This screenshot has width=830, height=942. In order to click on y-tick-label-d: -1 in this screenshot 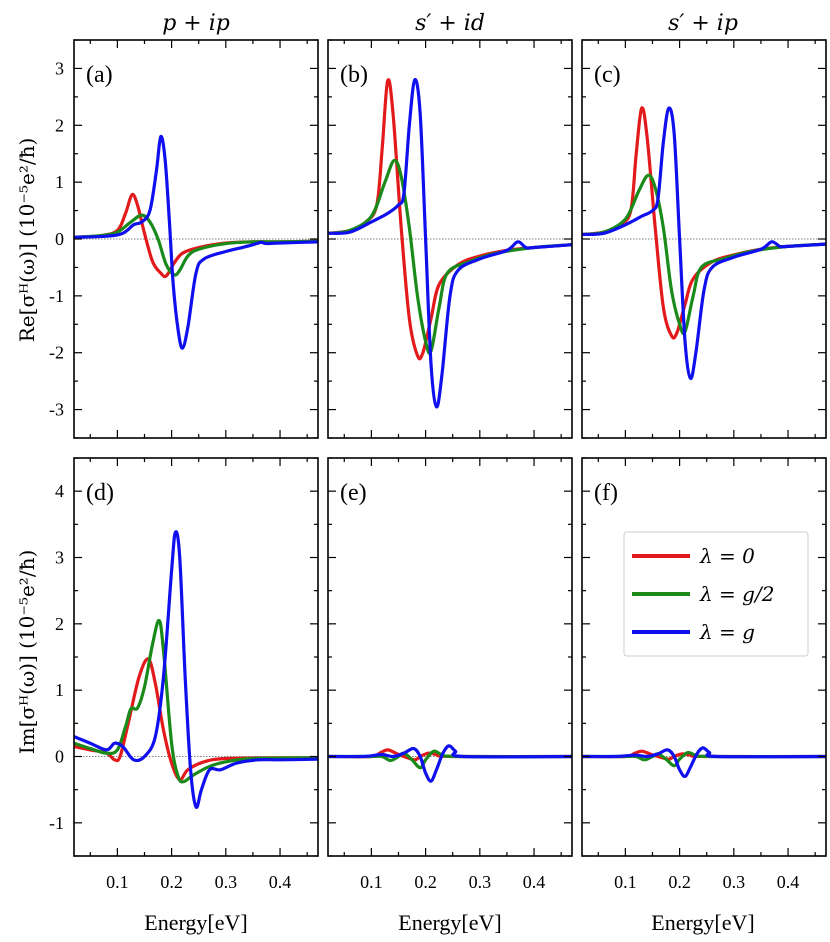, I will do `click(56, 823)`.